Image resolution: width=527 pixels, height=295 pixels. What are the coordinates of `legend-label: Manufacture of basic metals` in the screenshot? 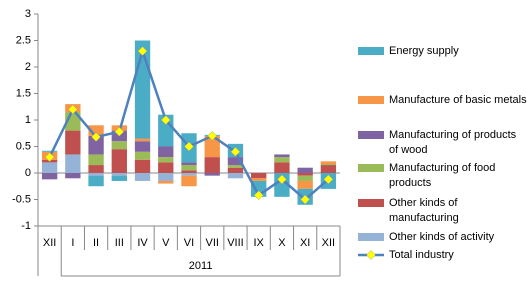 It's located at (458, 100).